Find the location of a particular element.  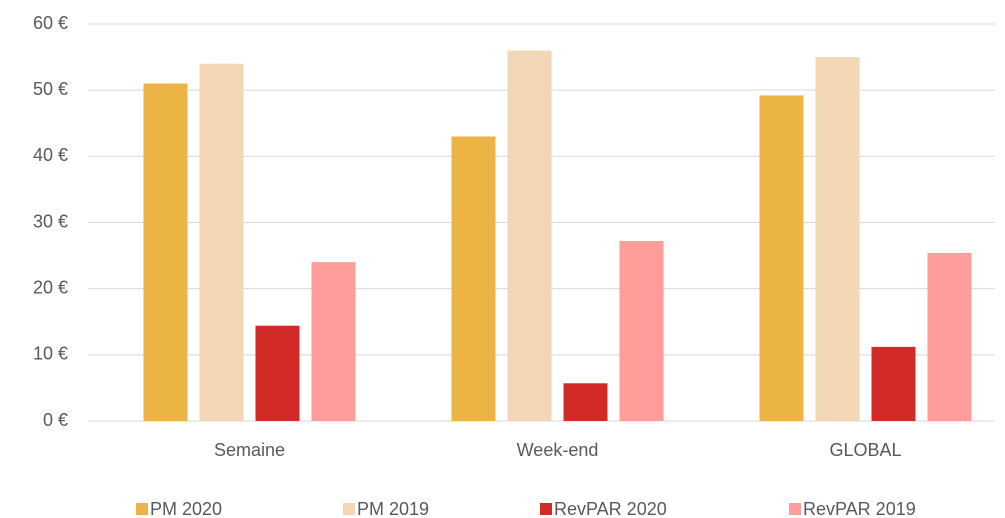

y-tick-label: 20 € is located at coordinates (50, 287).